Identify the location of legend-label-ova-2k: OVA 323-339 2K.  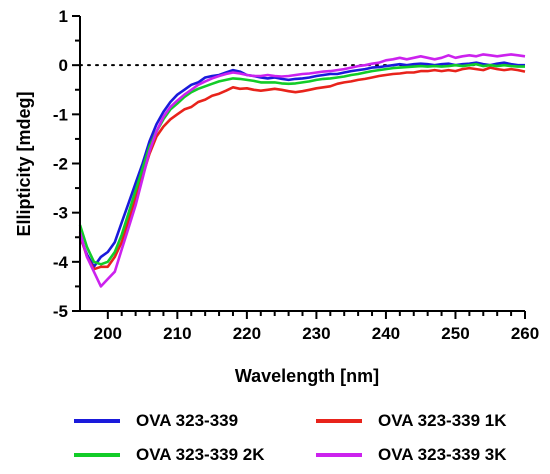
(200, 454).